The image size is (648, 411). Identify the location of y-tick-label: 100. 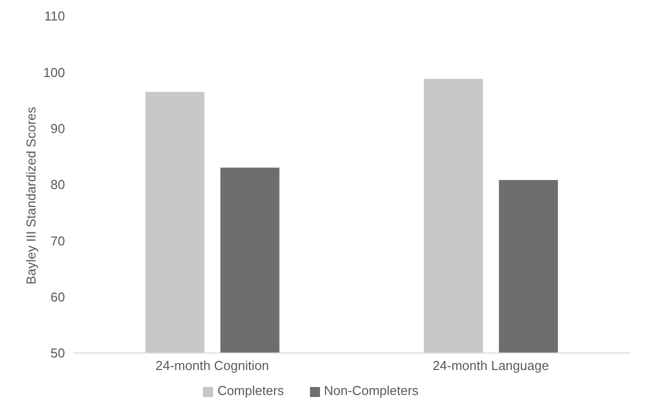
(54, 72).